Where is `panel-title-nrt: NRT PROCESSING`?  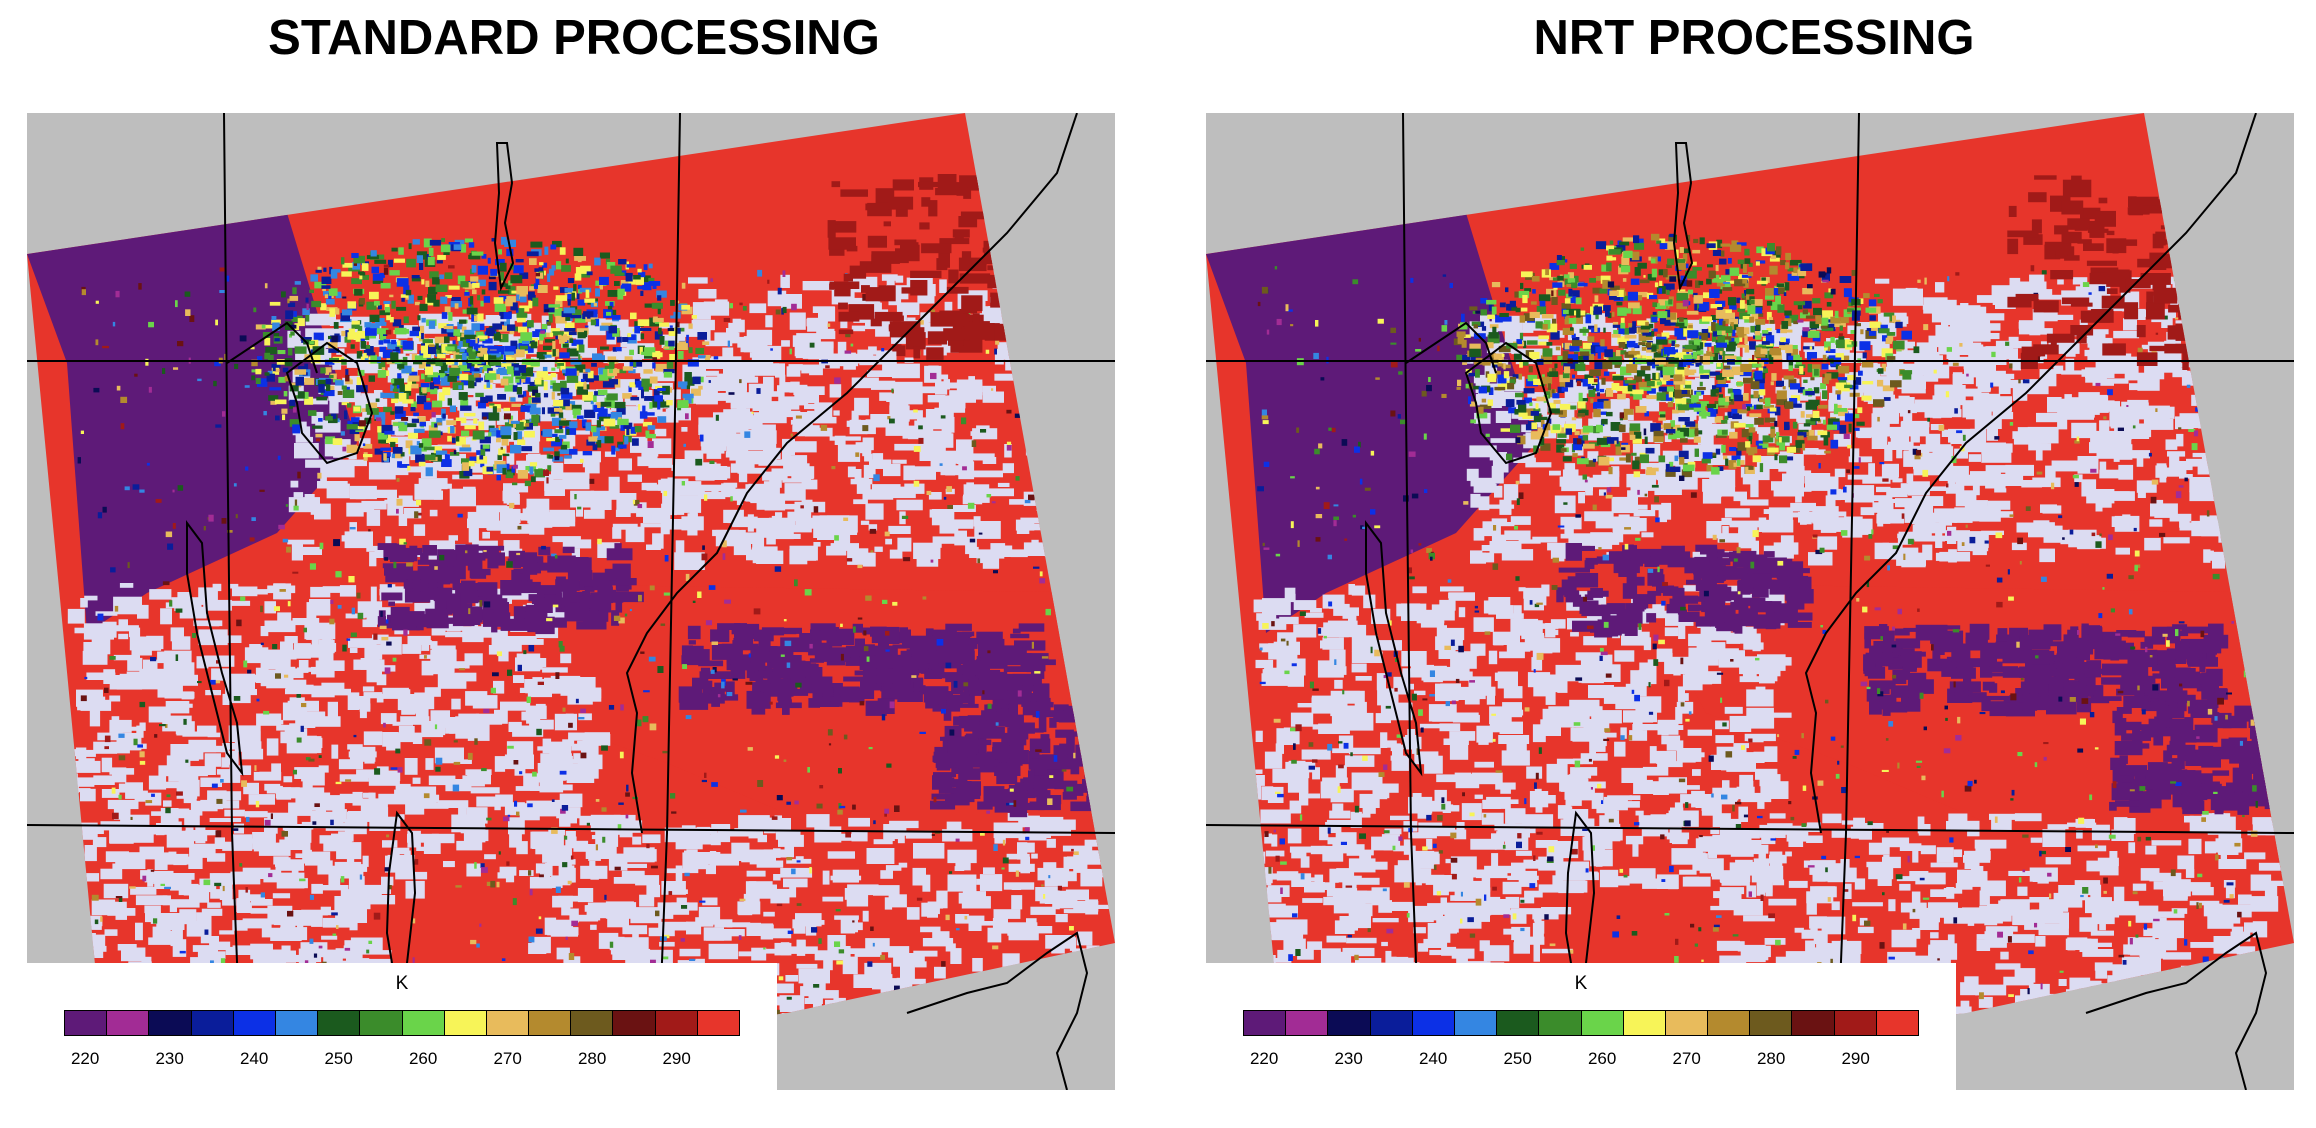 panel-title-nrt: NRT PROCESSING is located at coordinates (1754, 38).